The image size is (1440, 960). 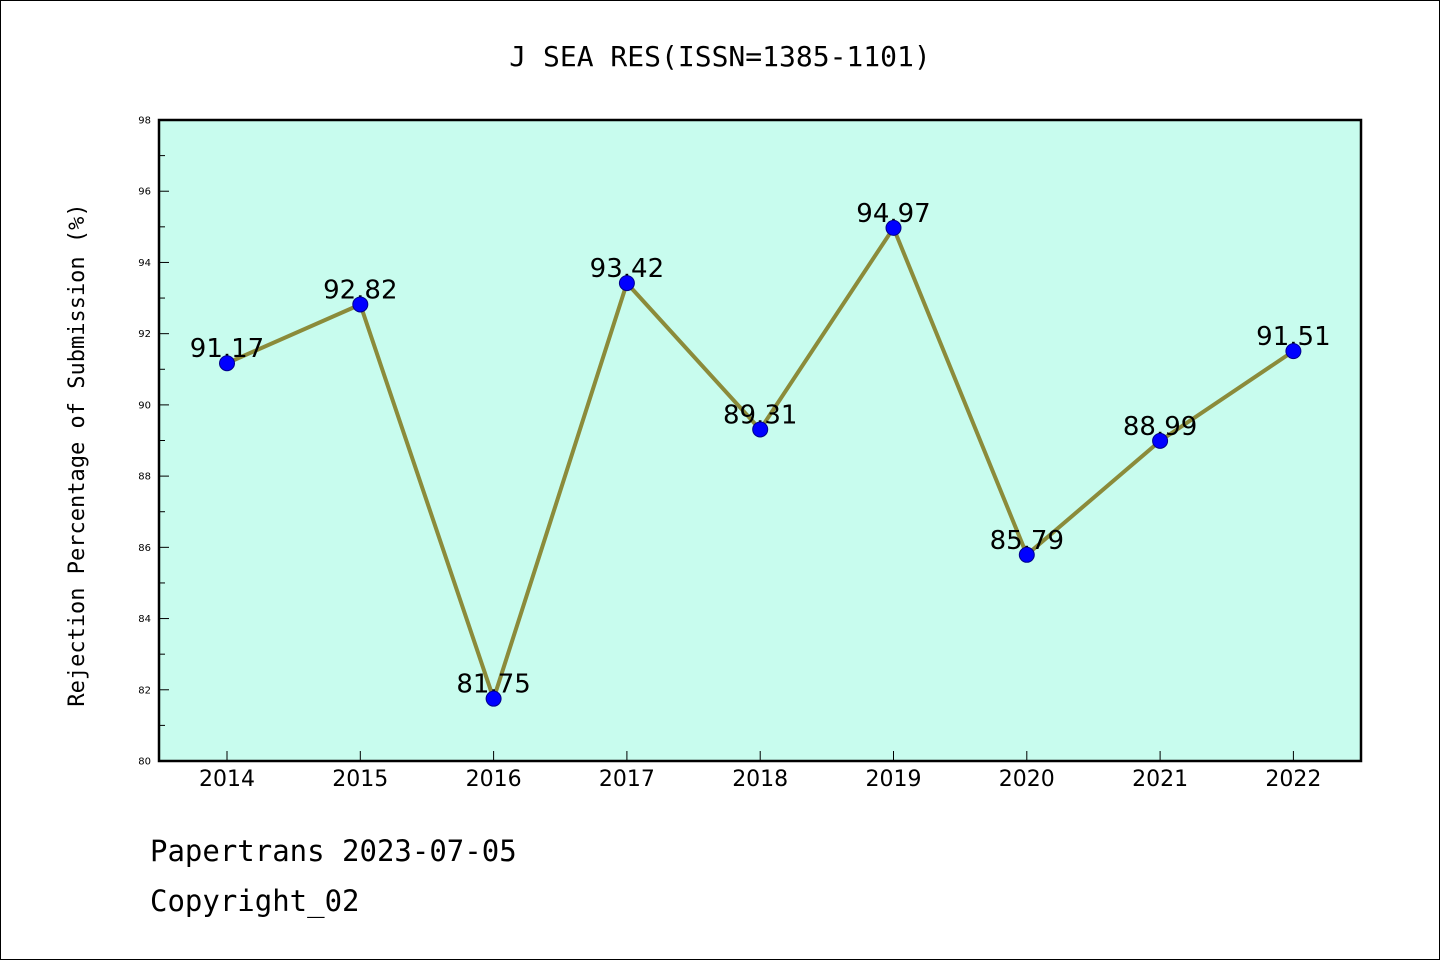 What do you see at coordinates (144, 263) in the screenshot?
I see `y-tick-label: 94` at bounding box center [144, 263].